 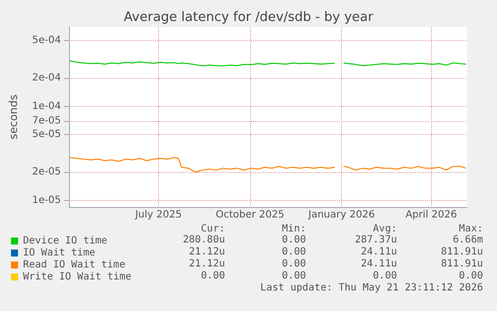 What do you see at coordinates (384, 229) in the screenshot?
I see `text: Avg:` at bounding box center [384, 229].